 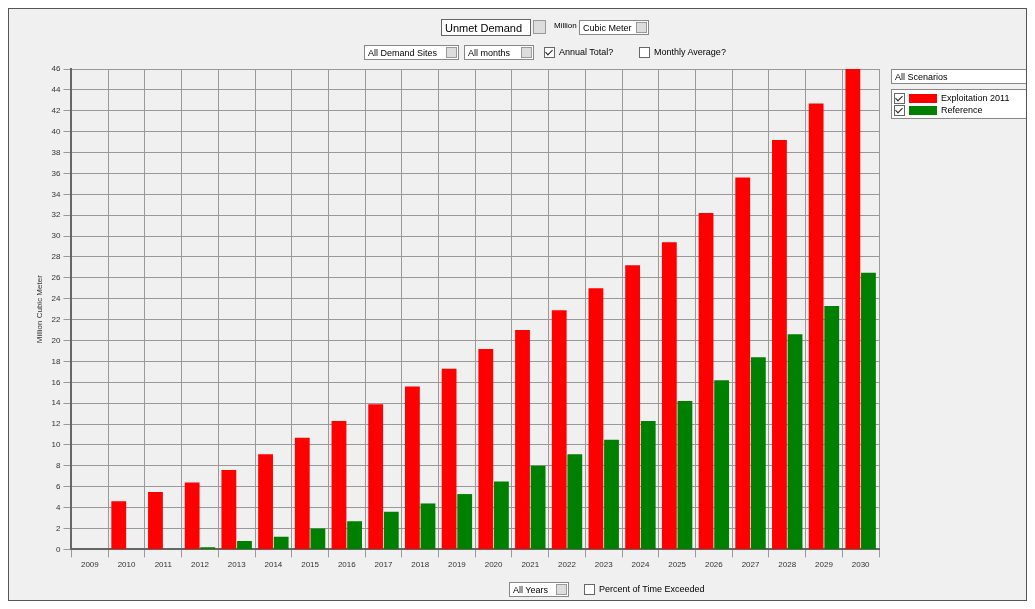 I want to click on text: Annual Total?, so click(x=586, y=52).